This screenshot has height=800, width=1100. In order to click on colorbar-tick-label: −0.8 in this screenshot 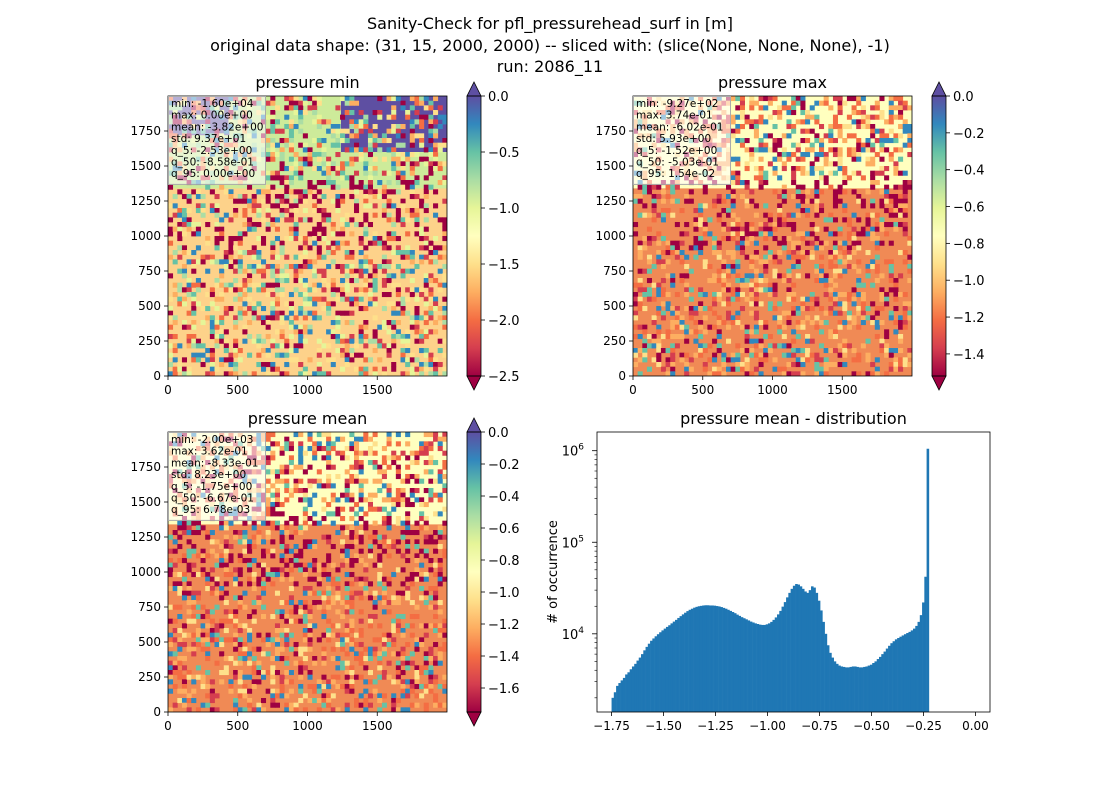, I will do `click(504, 561)`.